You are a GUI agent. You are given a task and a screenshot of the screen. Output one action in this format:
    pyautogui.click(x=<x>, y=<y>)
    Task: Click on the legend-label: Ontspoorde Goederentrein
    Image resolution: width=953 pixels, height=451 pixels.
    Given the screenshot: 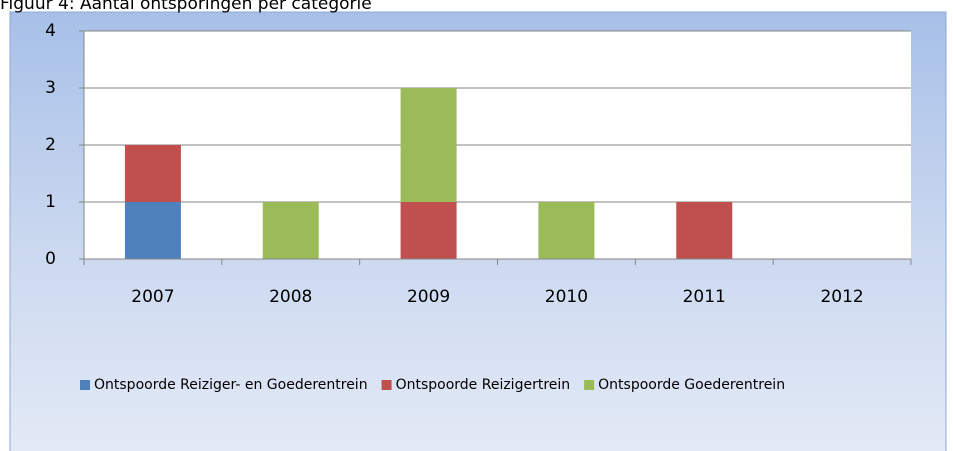 What is the action you would take?
    pyautogui.click(x=691, y=385)
    